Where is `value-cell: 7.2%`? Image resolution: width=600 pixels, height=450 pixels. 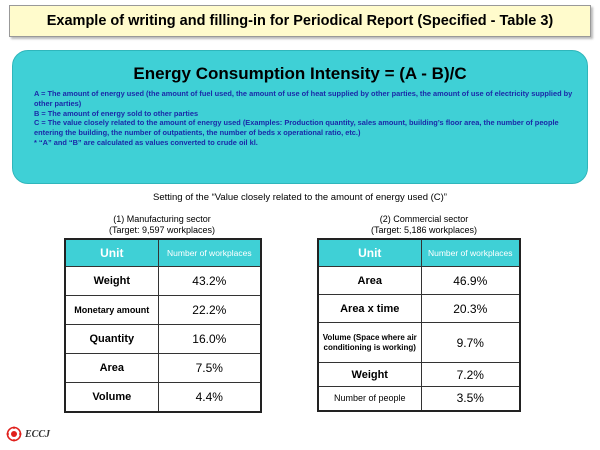 value-cell: 7.2% is located at coordinates (470, 374).